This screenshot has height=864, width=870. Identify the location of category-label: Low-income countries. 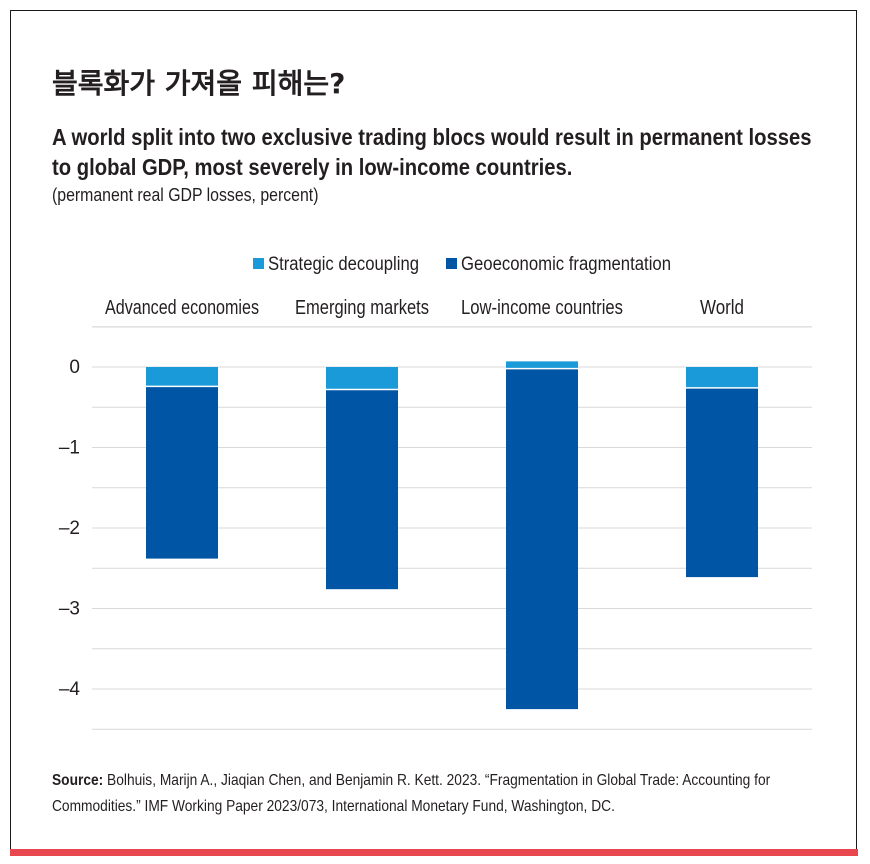
(542, 308).